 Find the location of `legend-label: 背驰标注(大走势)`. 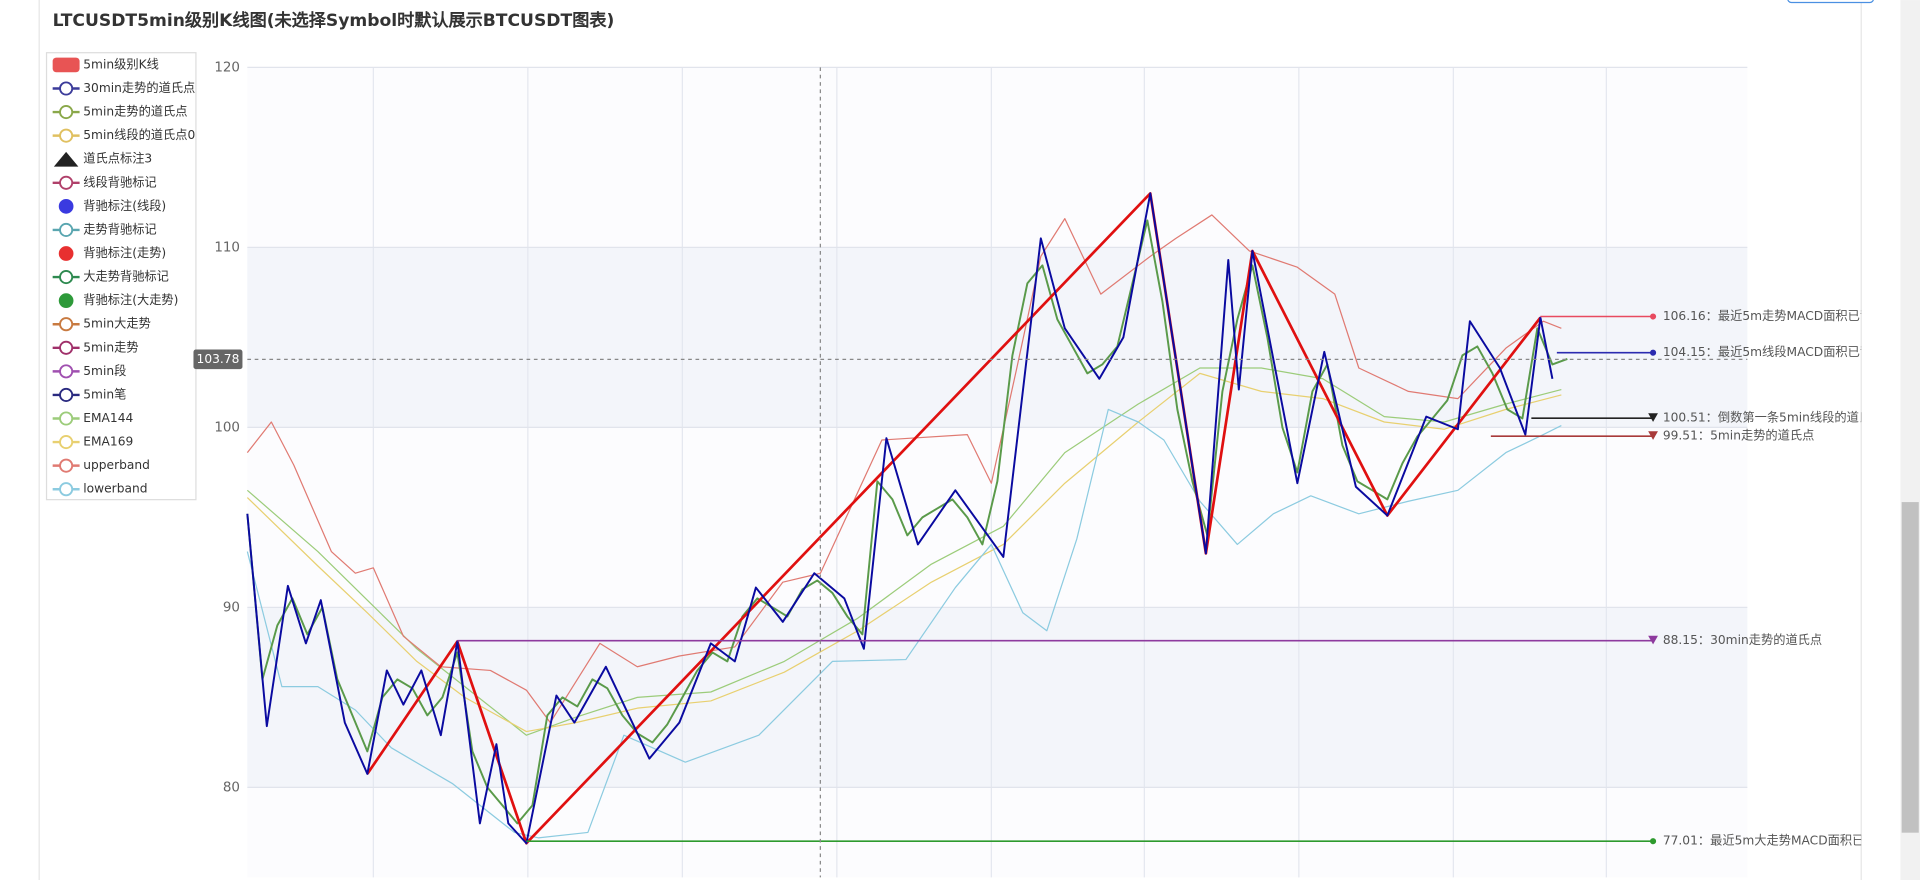

legend-label: 背驰标注(大走势) is located at coordinates (130, 299).